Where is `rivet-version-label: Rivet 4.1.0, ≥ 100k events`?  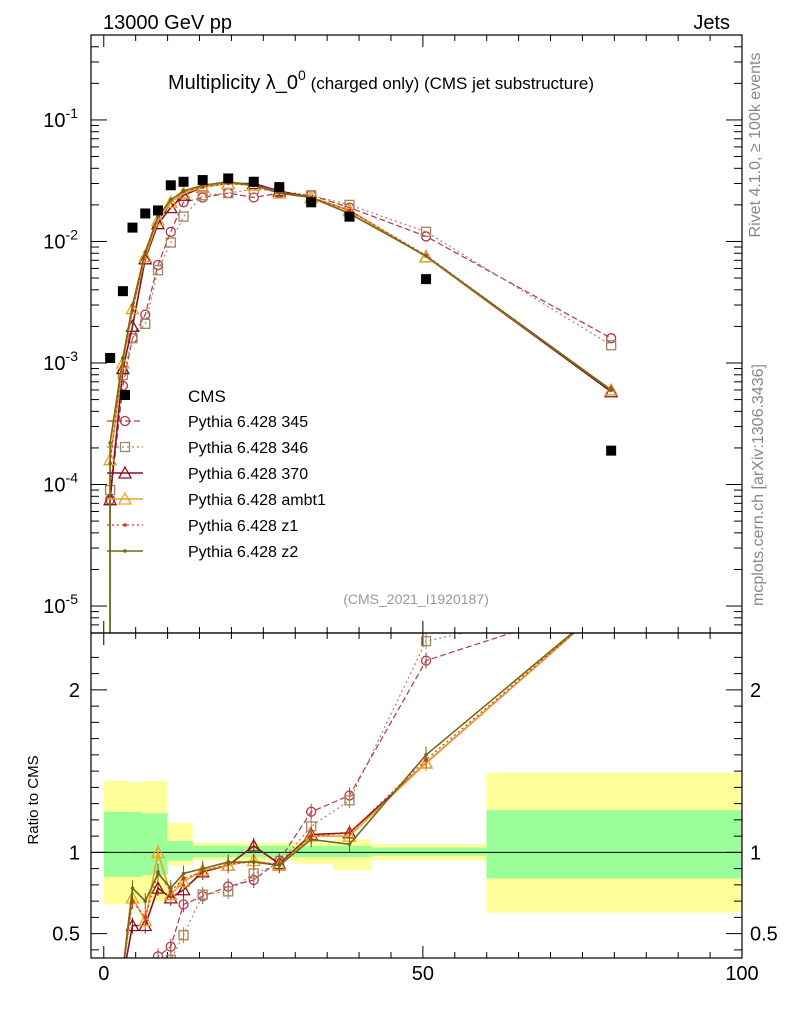
rivet-version-label: Rivet 4.1.0, ≥ 100k events is located at coordinates (755, 145).